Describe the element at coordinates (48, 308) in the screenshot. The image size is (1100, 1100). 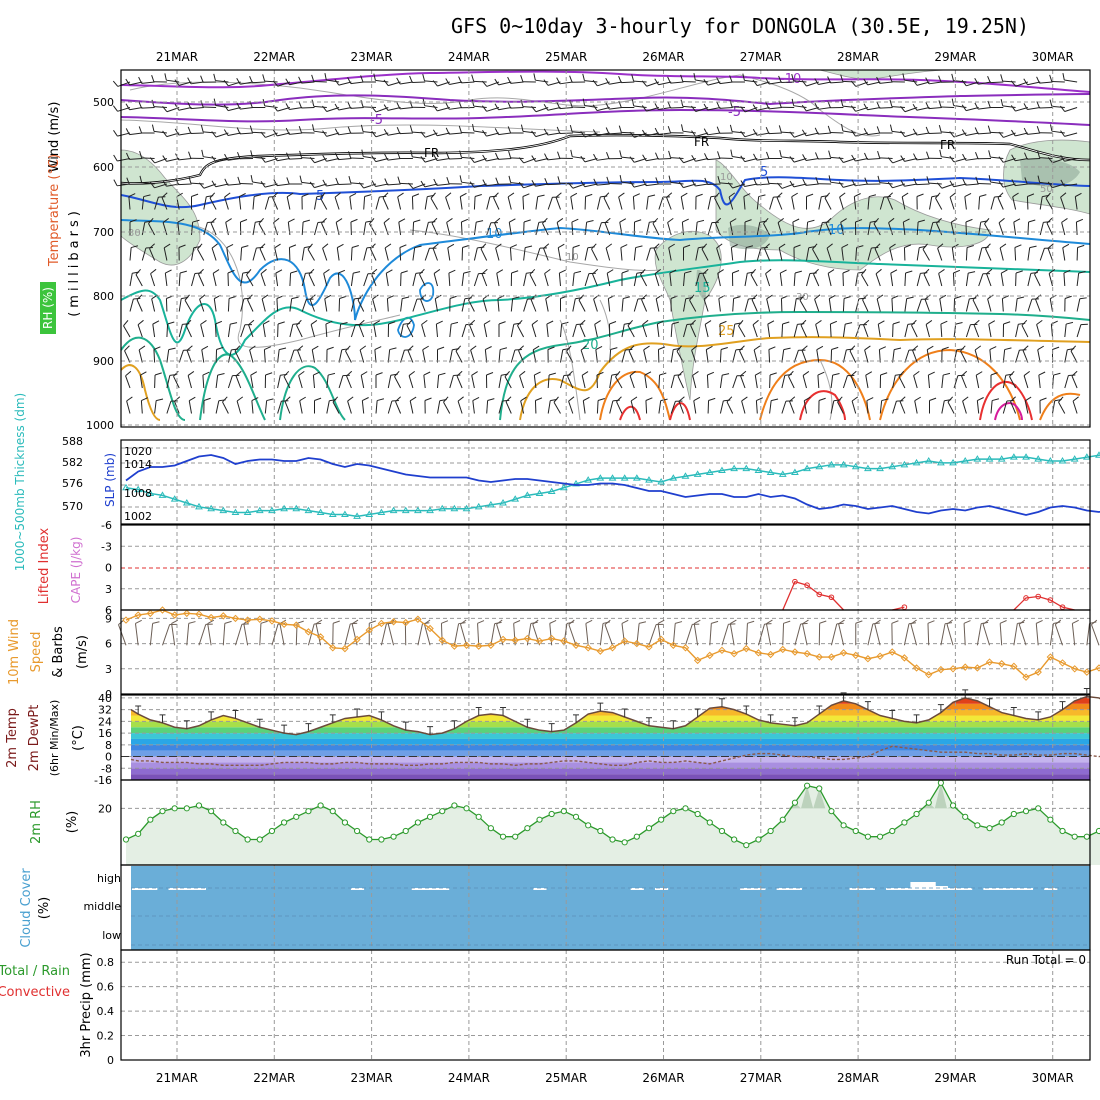
I see `rh-legend-swatch` at that location.